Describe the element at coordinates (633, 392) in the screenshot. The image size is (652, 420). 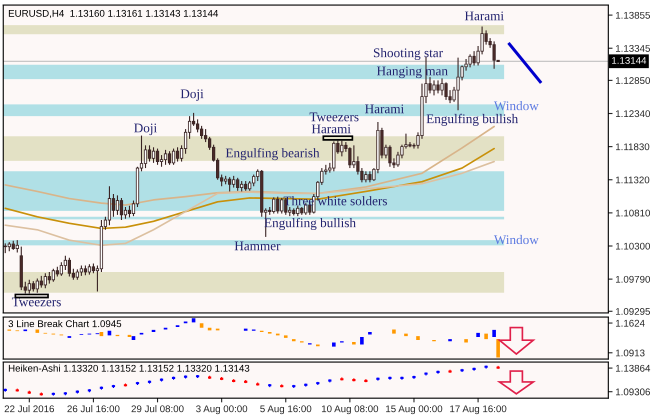
I see `y-tick-label: 1.09306` at that location.